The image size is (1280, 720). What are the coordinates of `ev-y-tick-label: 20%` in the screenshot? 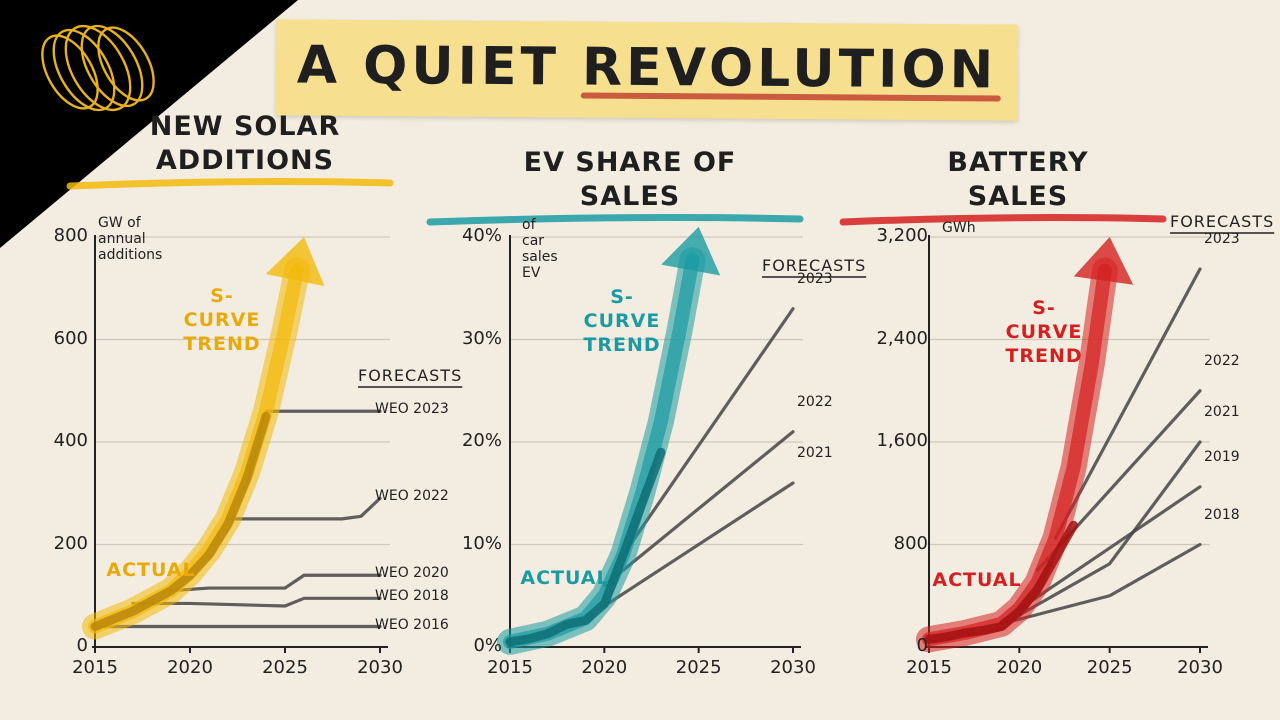 It's located at (481, 440).